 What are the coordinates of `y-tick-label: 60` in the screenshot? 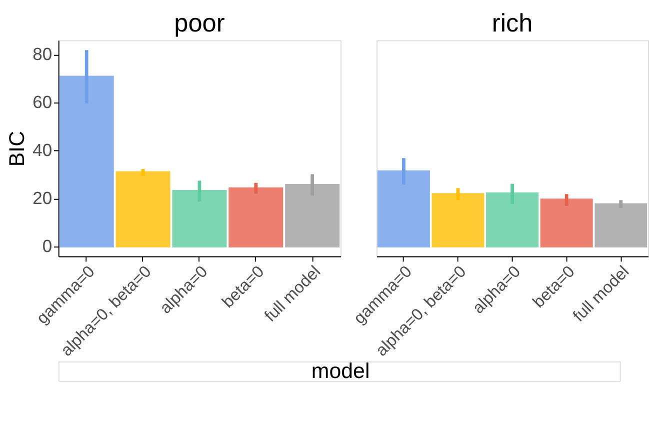 It's located at (42, 102).